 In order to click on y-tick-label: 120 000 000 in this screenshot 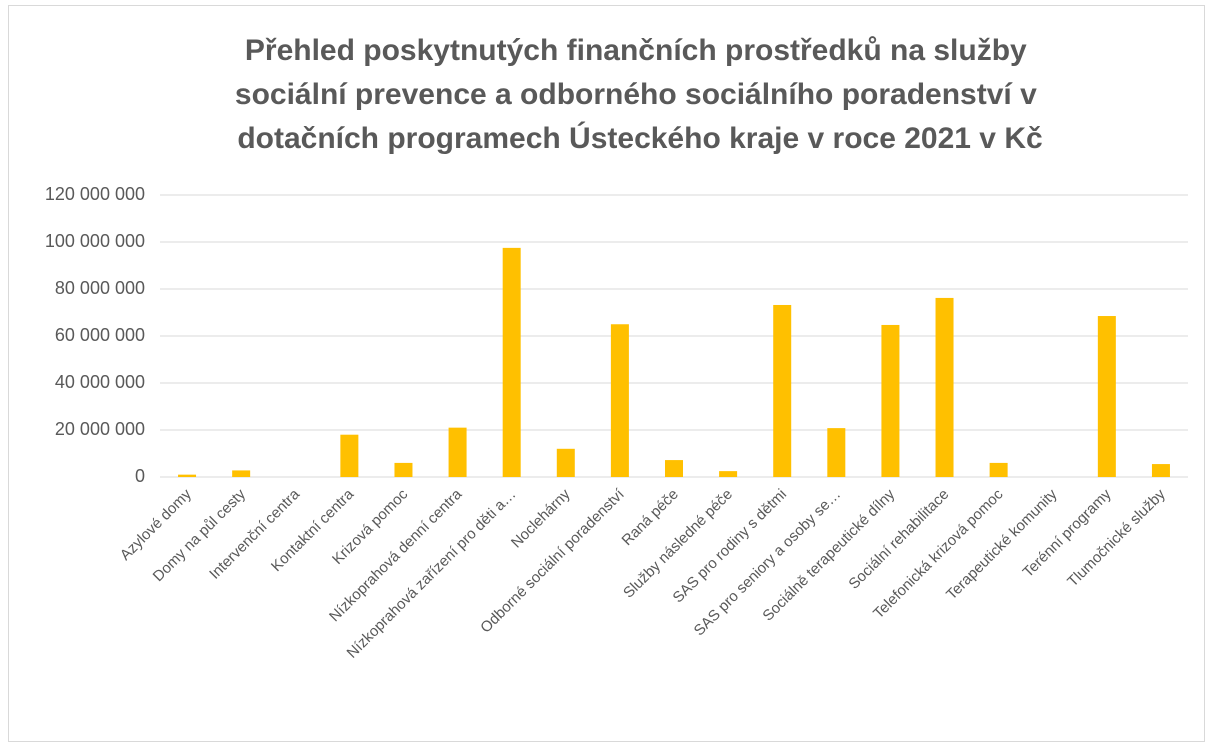, I will do `click(95, 194)`.